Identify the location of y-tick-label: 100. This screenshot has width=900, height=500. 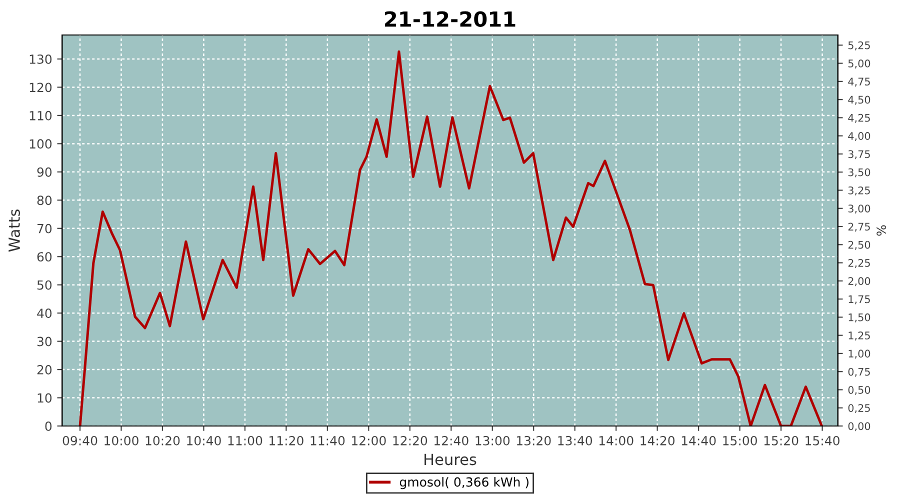
(41, 144).